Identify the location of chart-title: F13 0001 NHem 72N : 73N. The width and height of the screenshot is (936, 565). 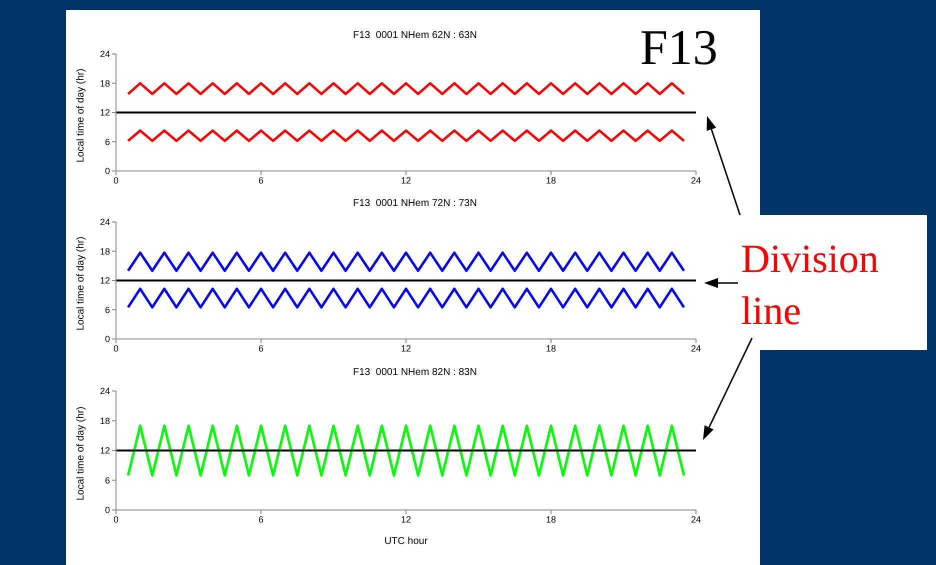
(415, 204).